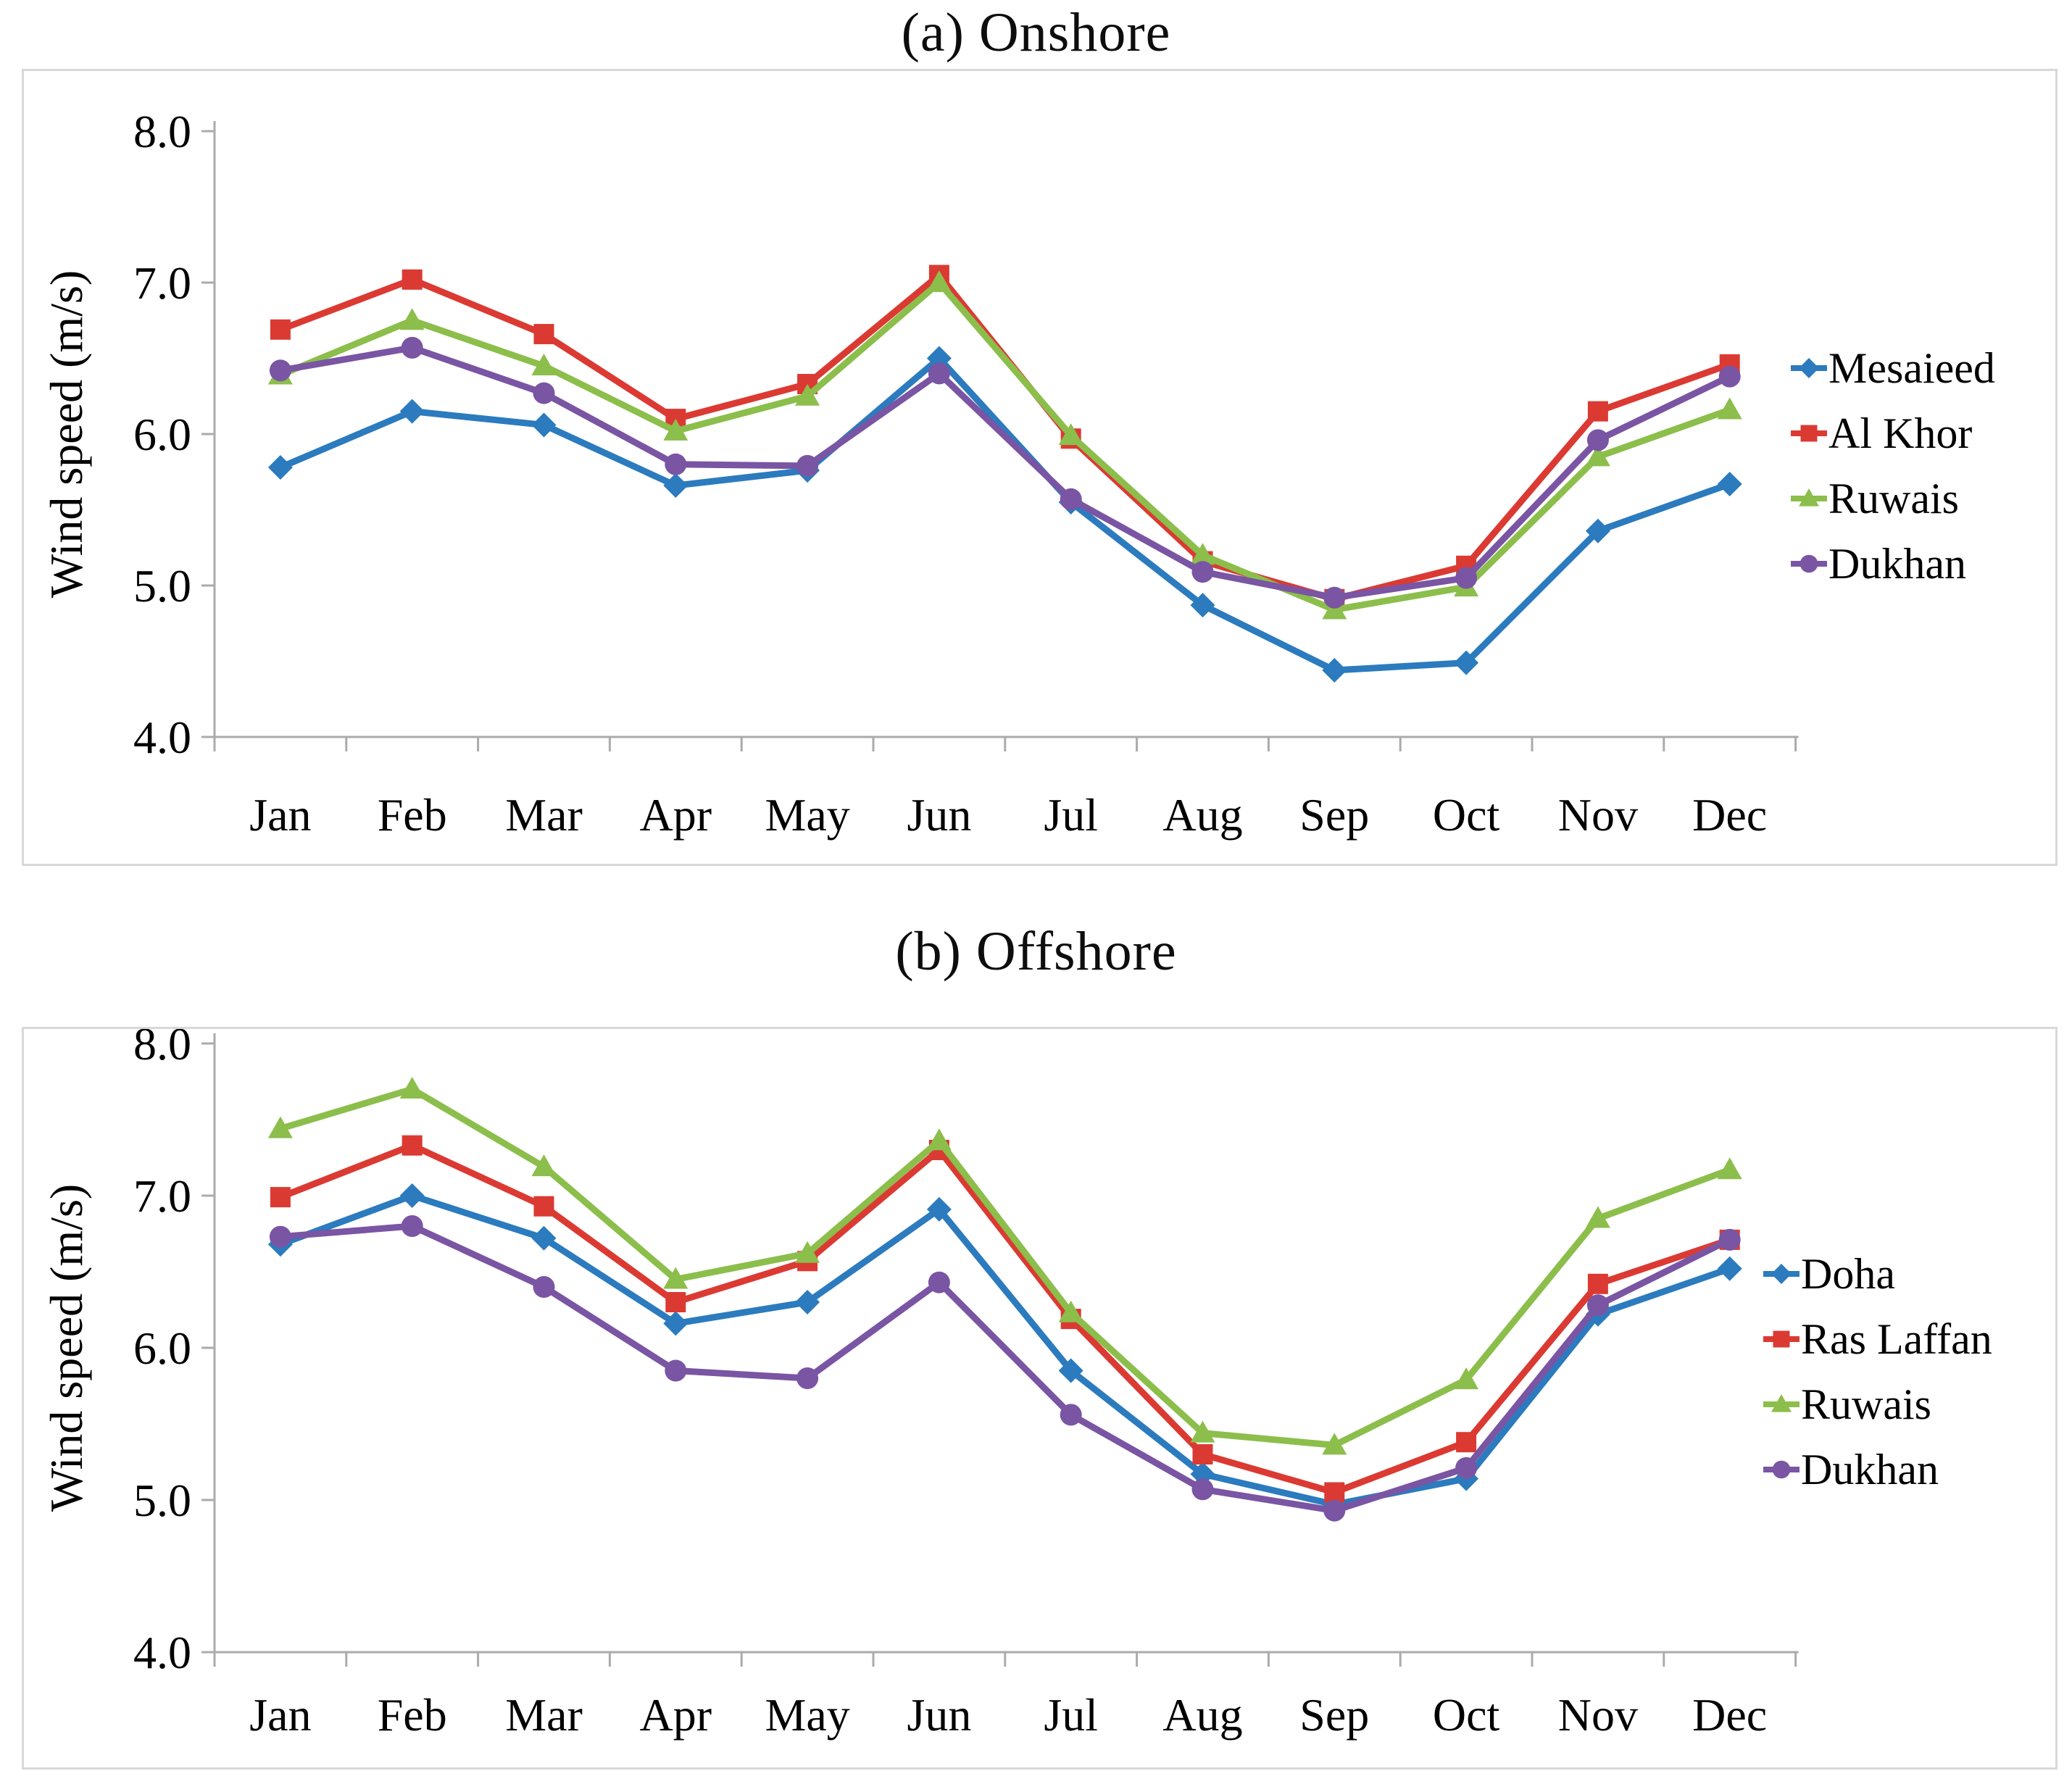  I want to click on legend-item-ras-laffan: Ras Laffan, so click(1877, 1339).